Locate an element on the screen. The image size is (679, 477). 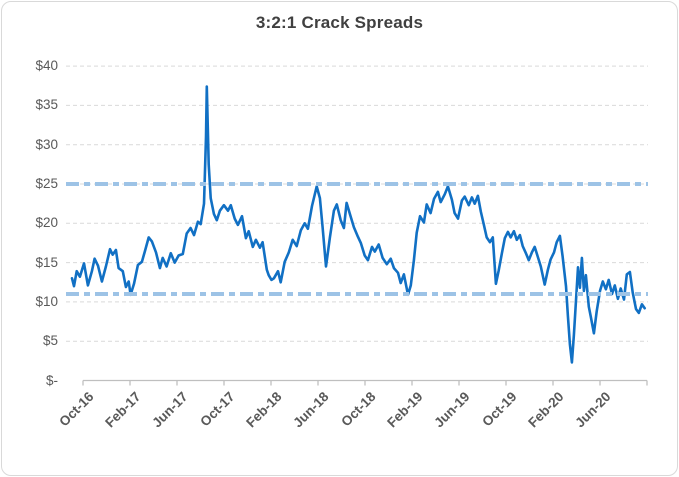
y-axis-tick-label: $30 is located at coordinates (46, 144).